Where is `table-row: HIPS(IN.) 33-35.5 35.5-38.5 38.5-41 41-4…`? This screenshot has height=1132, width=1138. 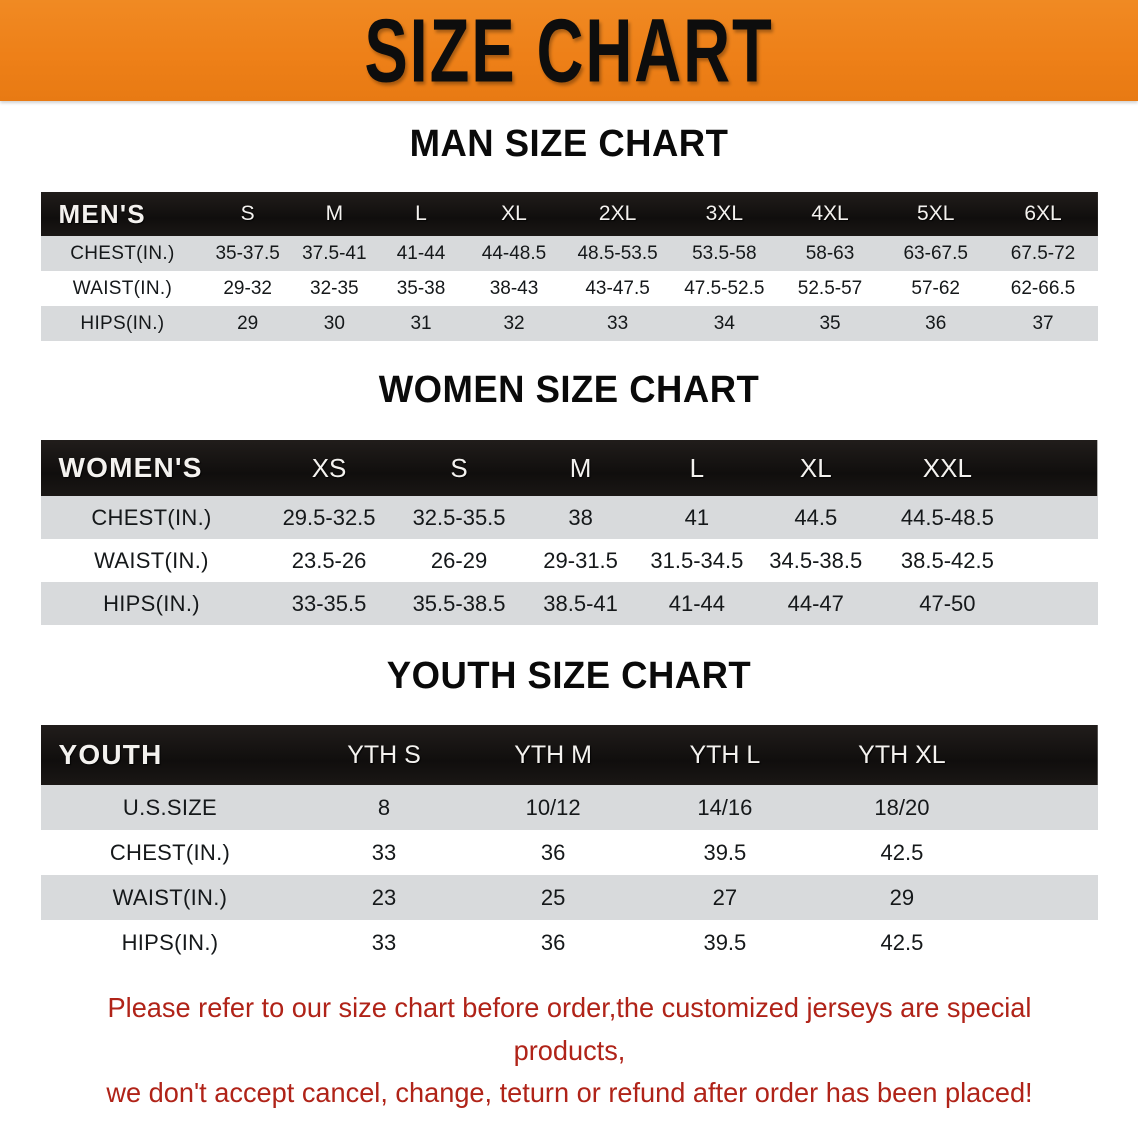 table-row: HIPS(IN.) 33-35.5 35.5-38.5 38.5-41 41-4… is located at coordinates (569, 603).